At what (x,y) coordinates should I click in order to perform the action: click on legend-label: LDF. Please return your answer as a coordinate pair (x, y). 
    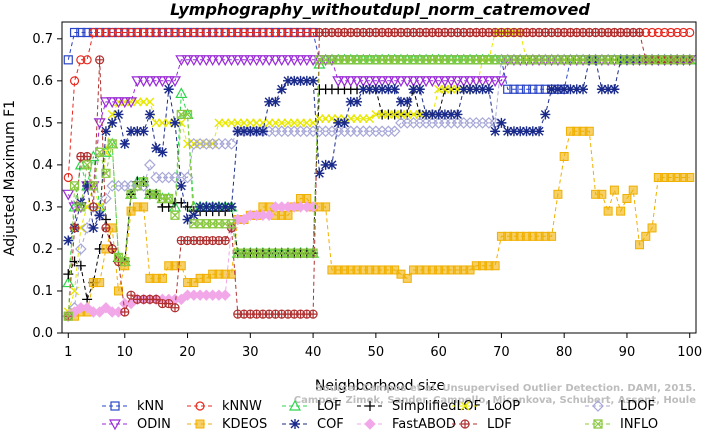
    Looking at the image, I should click on (499, 424).